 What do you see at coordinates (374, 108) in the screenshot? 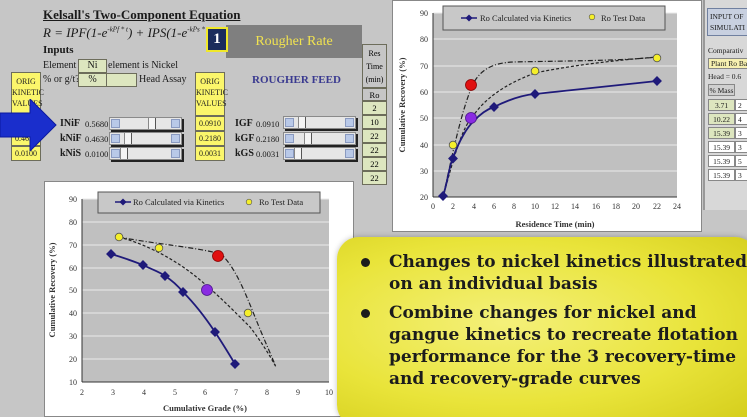
I see `res-time-cell: 2` at bounding box center [374, 108].